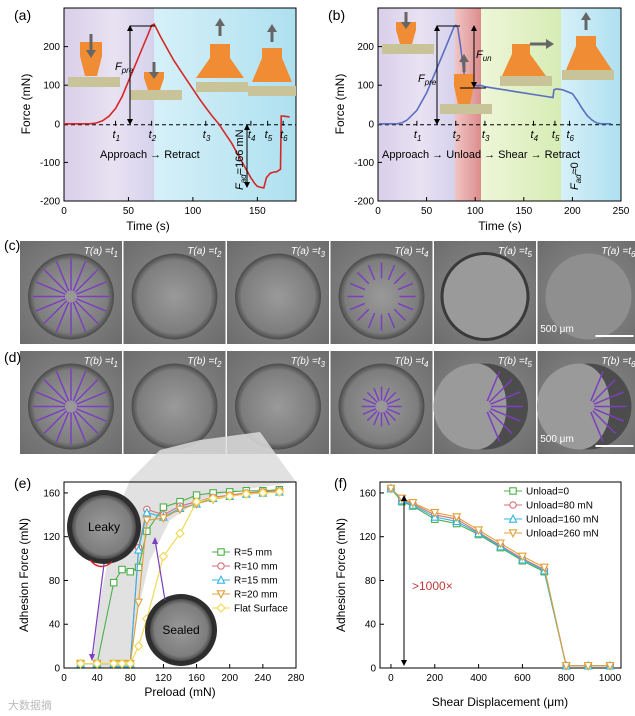 This screenshot has width=635, height=716. Describe the element at coordinates (253, 553) in the screenshot. I see `legend-label: R=5 mm` at that location.